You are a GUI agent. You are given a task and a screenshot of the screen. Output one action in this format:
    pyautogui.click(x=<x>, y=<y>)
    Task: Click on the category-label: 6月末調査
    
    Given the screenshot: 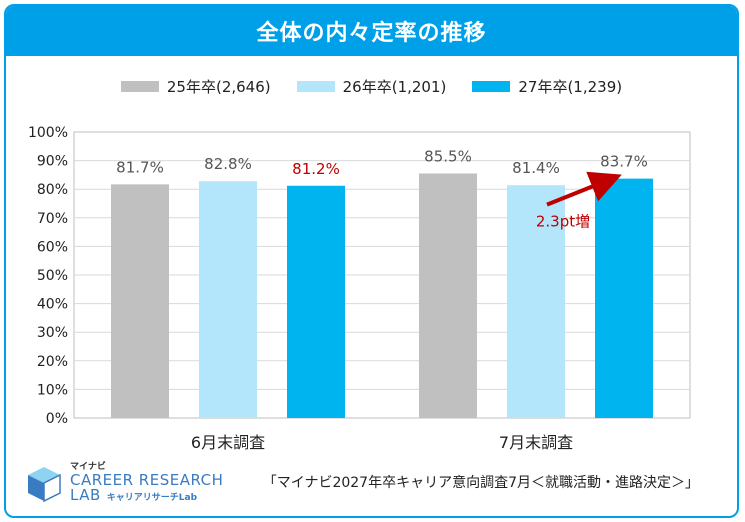 What is the action you would take?
    pyautogui.click(x=228, y=442)
    